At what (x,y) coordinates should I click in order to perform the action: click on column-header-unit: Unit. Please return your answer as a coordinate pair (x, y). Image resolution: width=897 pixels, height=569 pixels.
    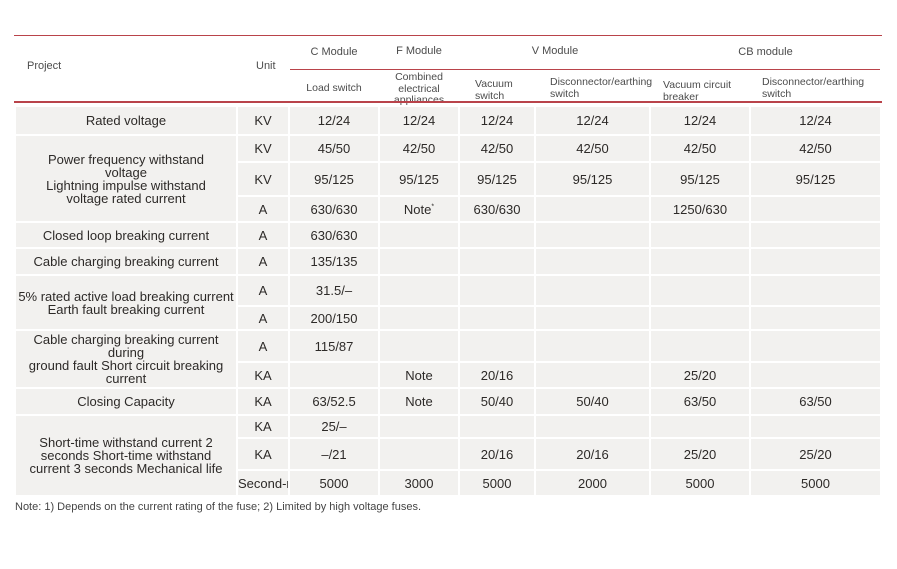
    Looking at the image, I should click on (266, 66).